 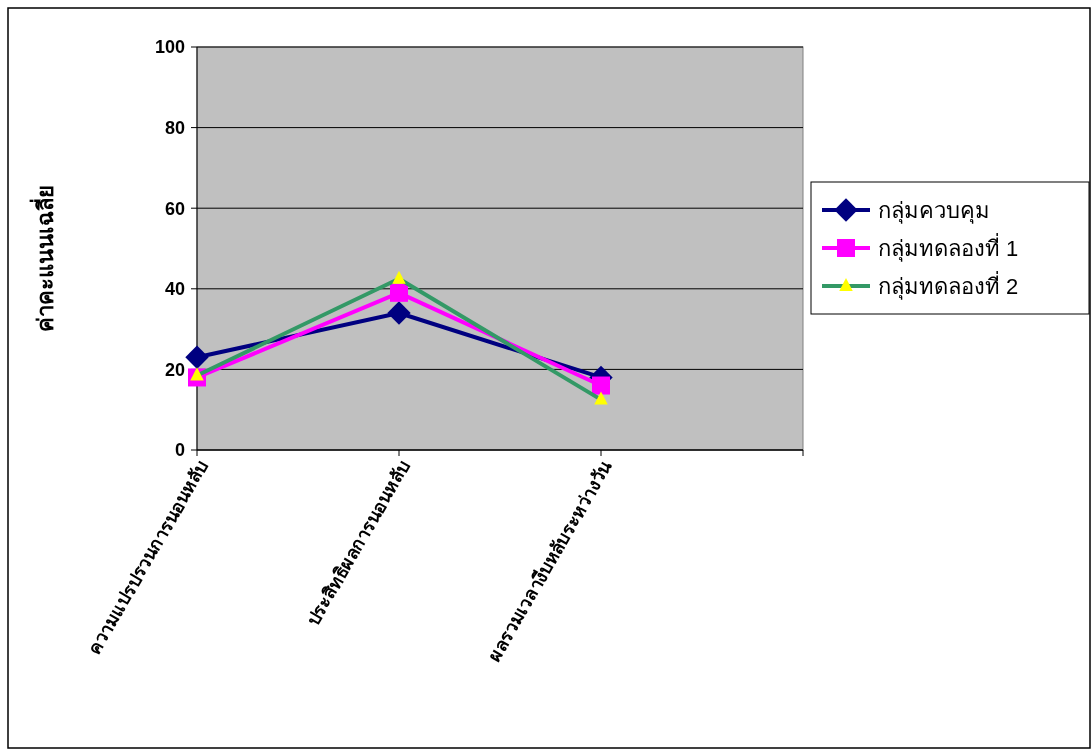 I want to click on y-tick-label: 100, so click(x=169, y=47).